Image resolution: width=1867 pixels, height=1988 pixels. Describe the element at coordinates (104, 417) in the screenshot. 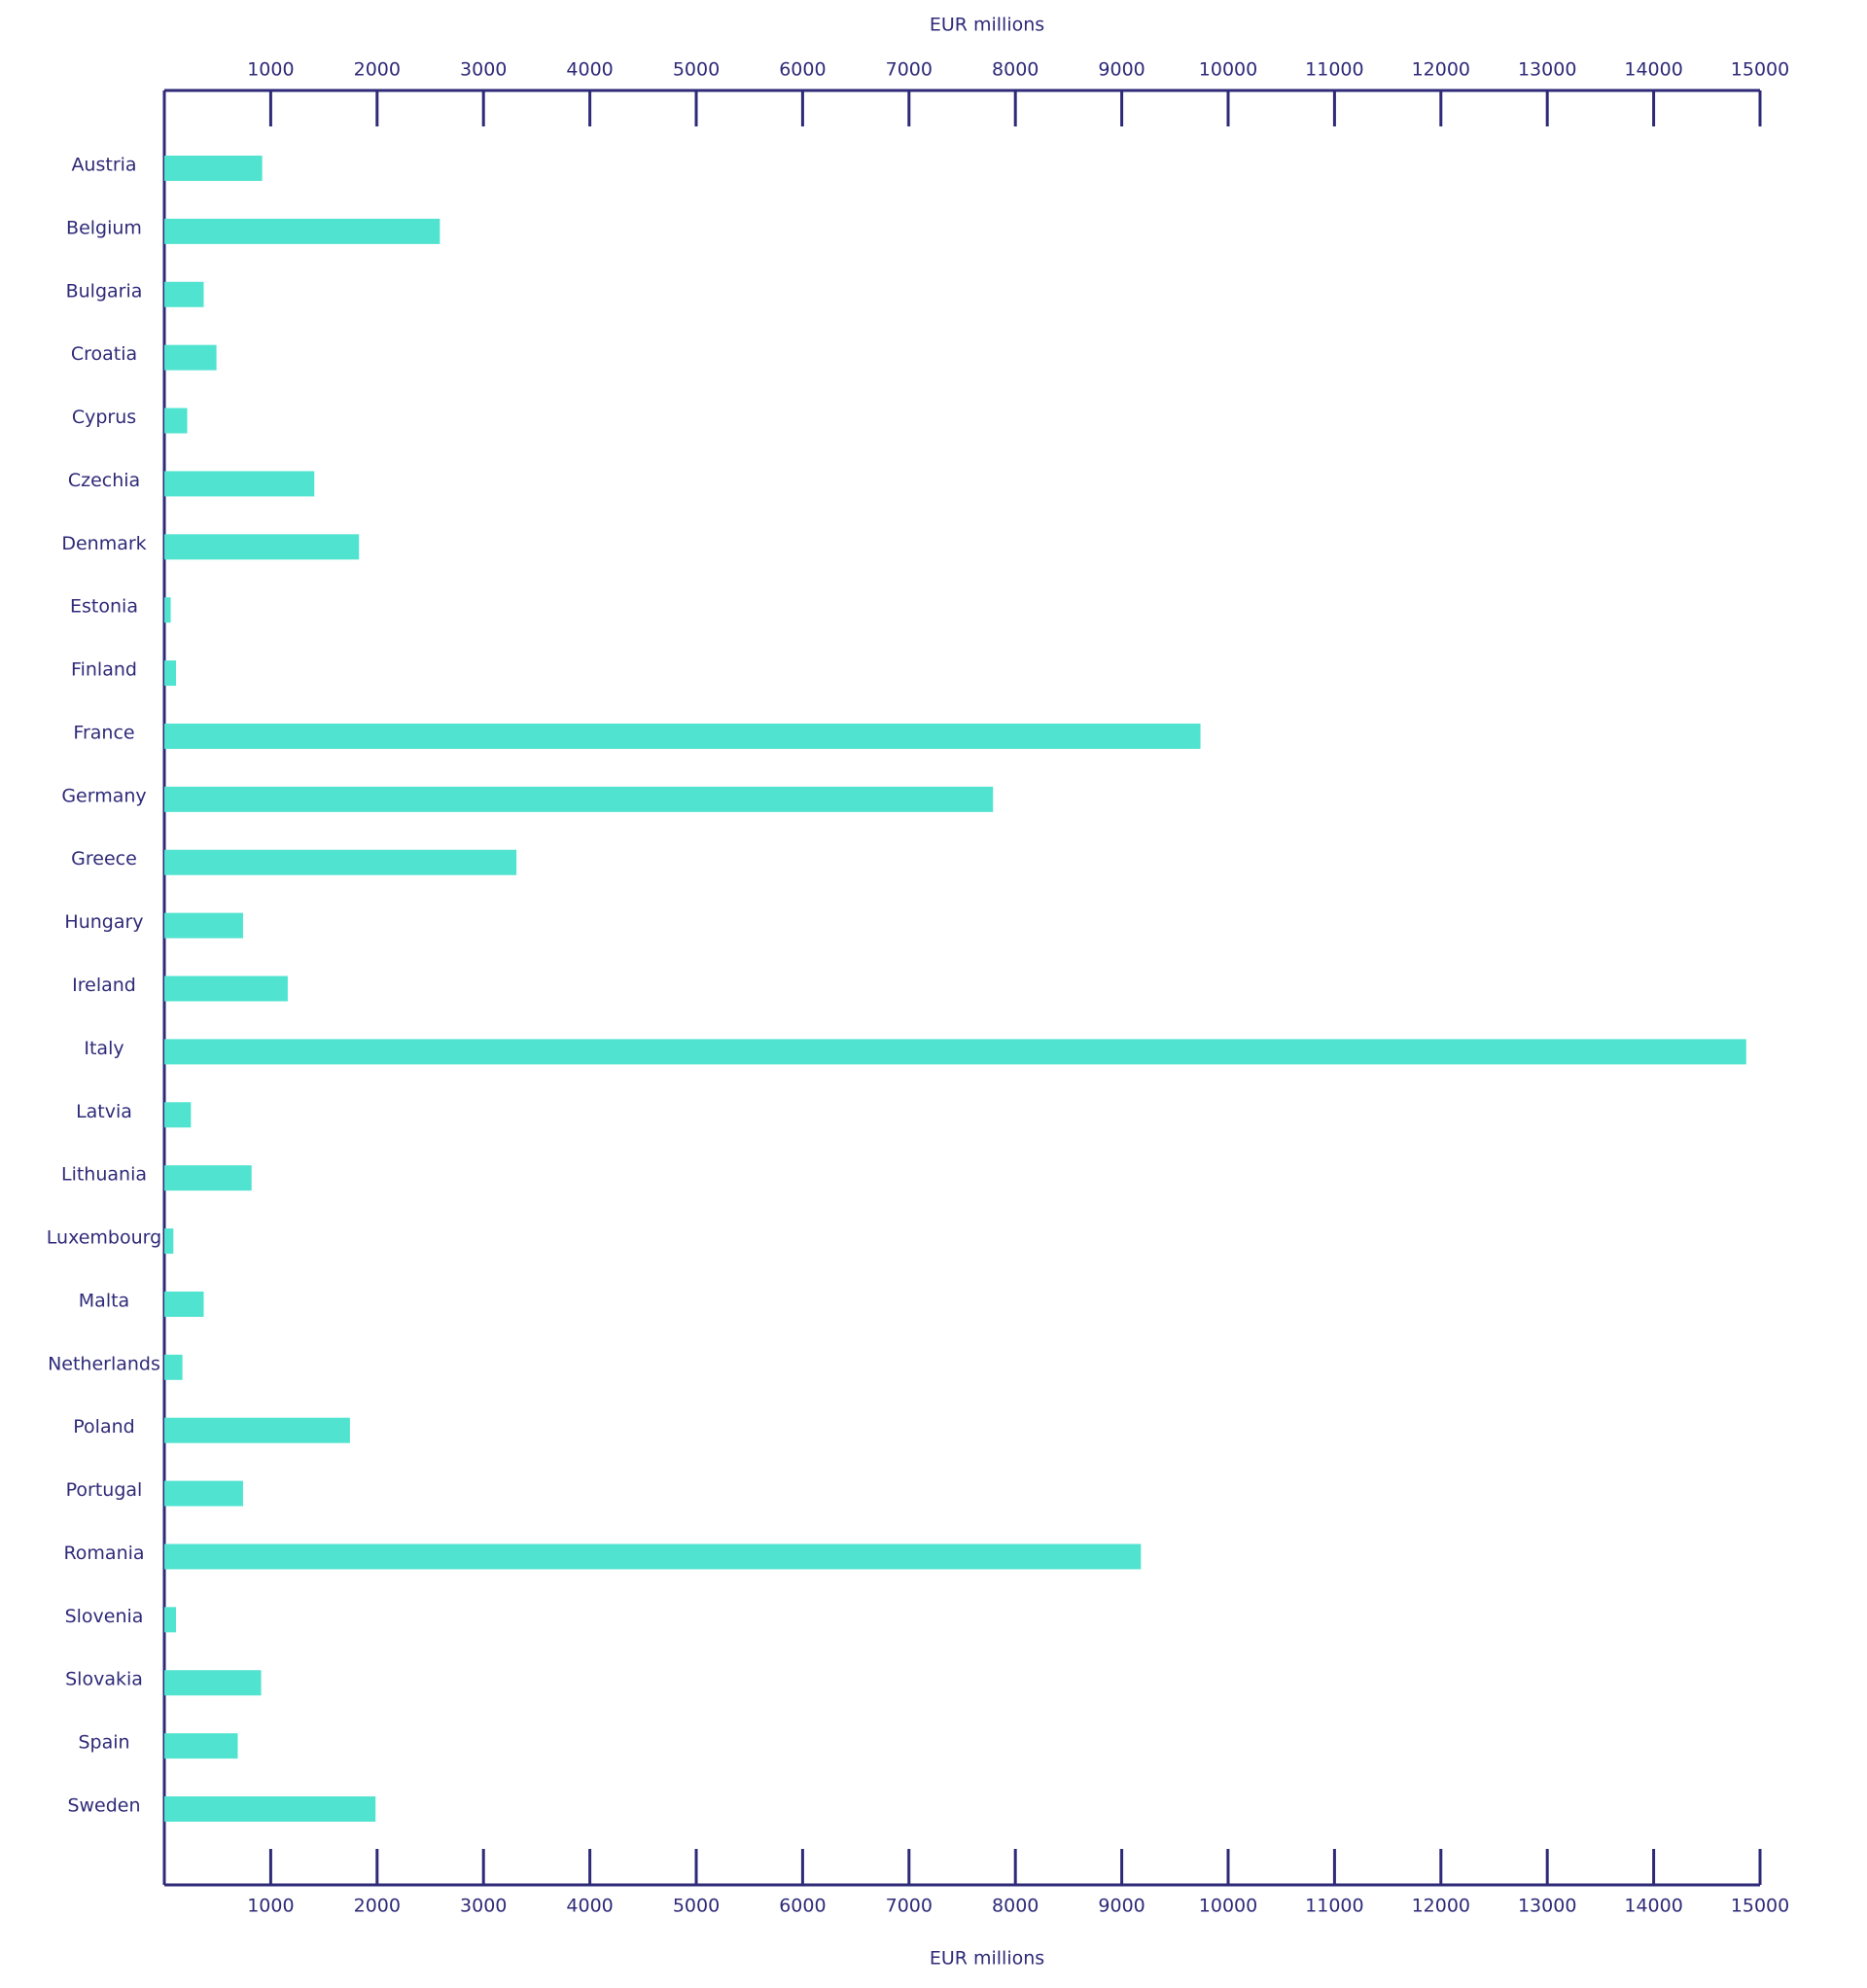

I see `y-tick-label: Cyprus` at that location.